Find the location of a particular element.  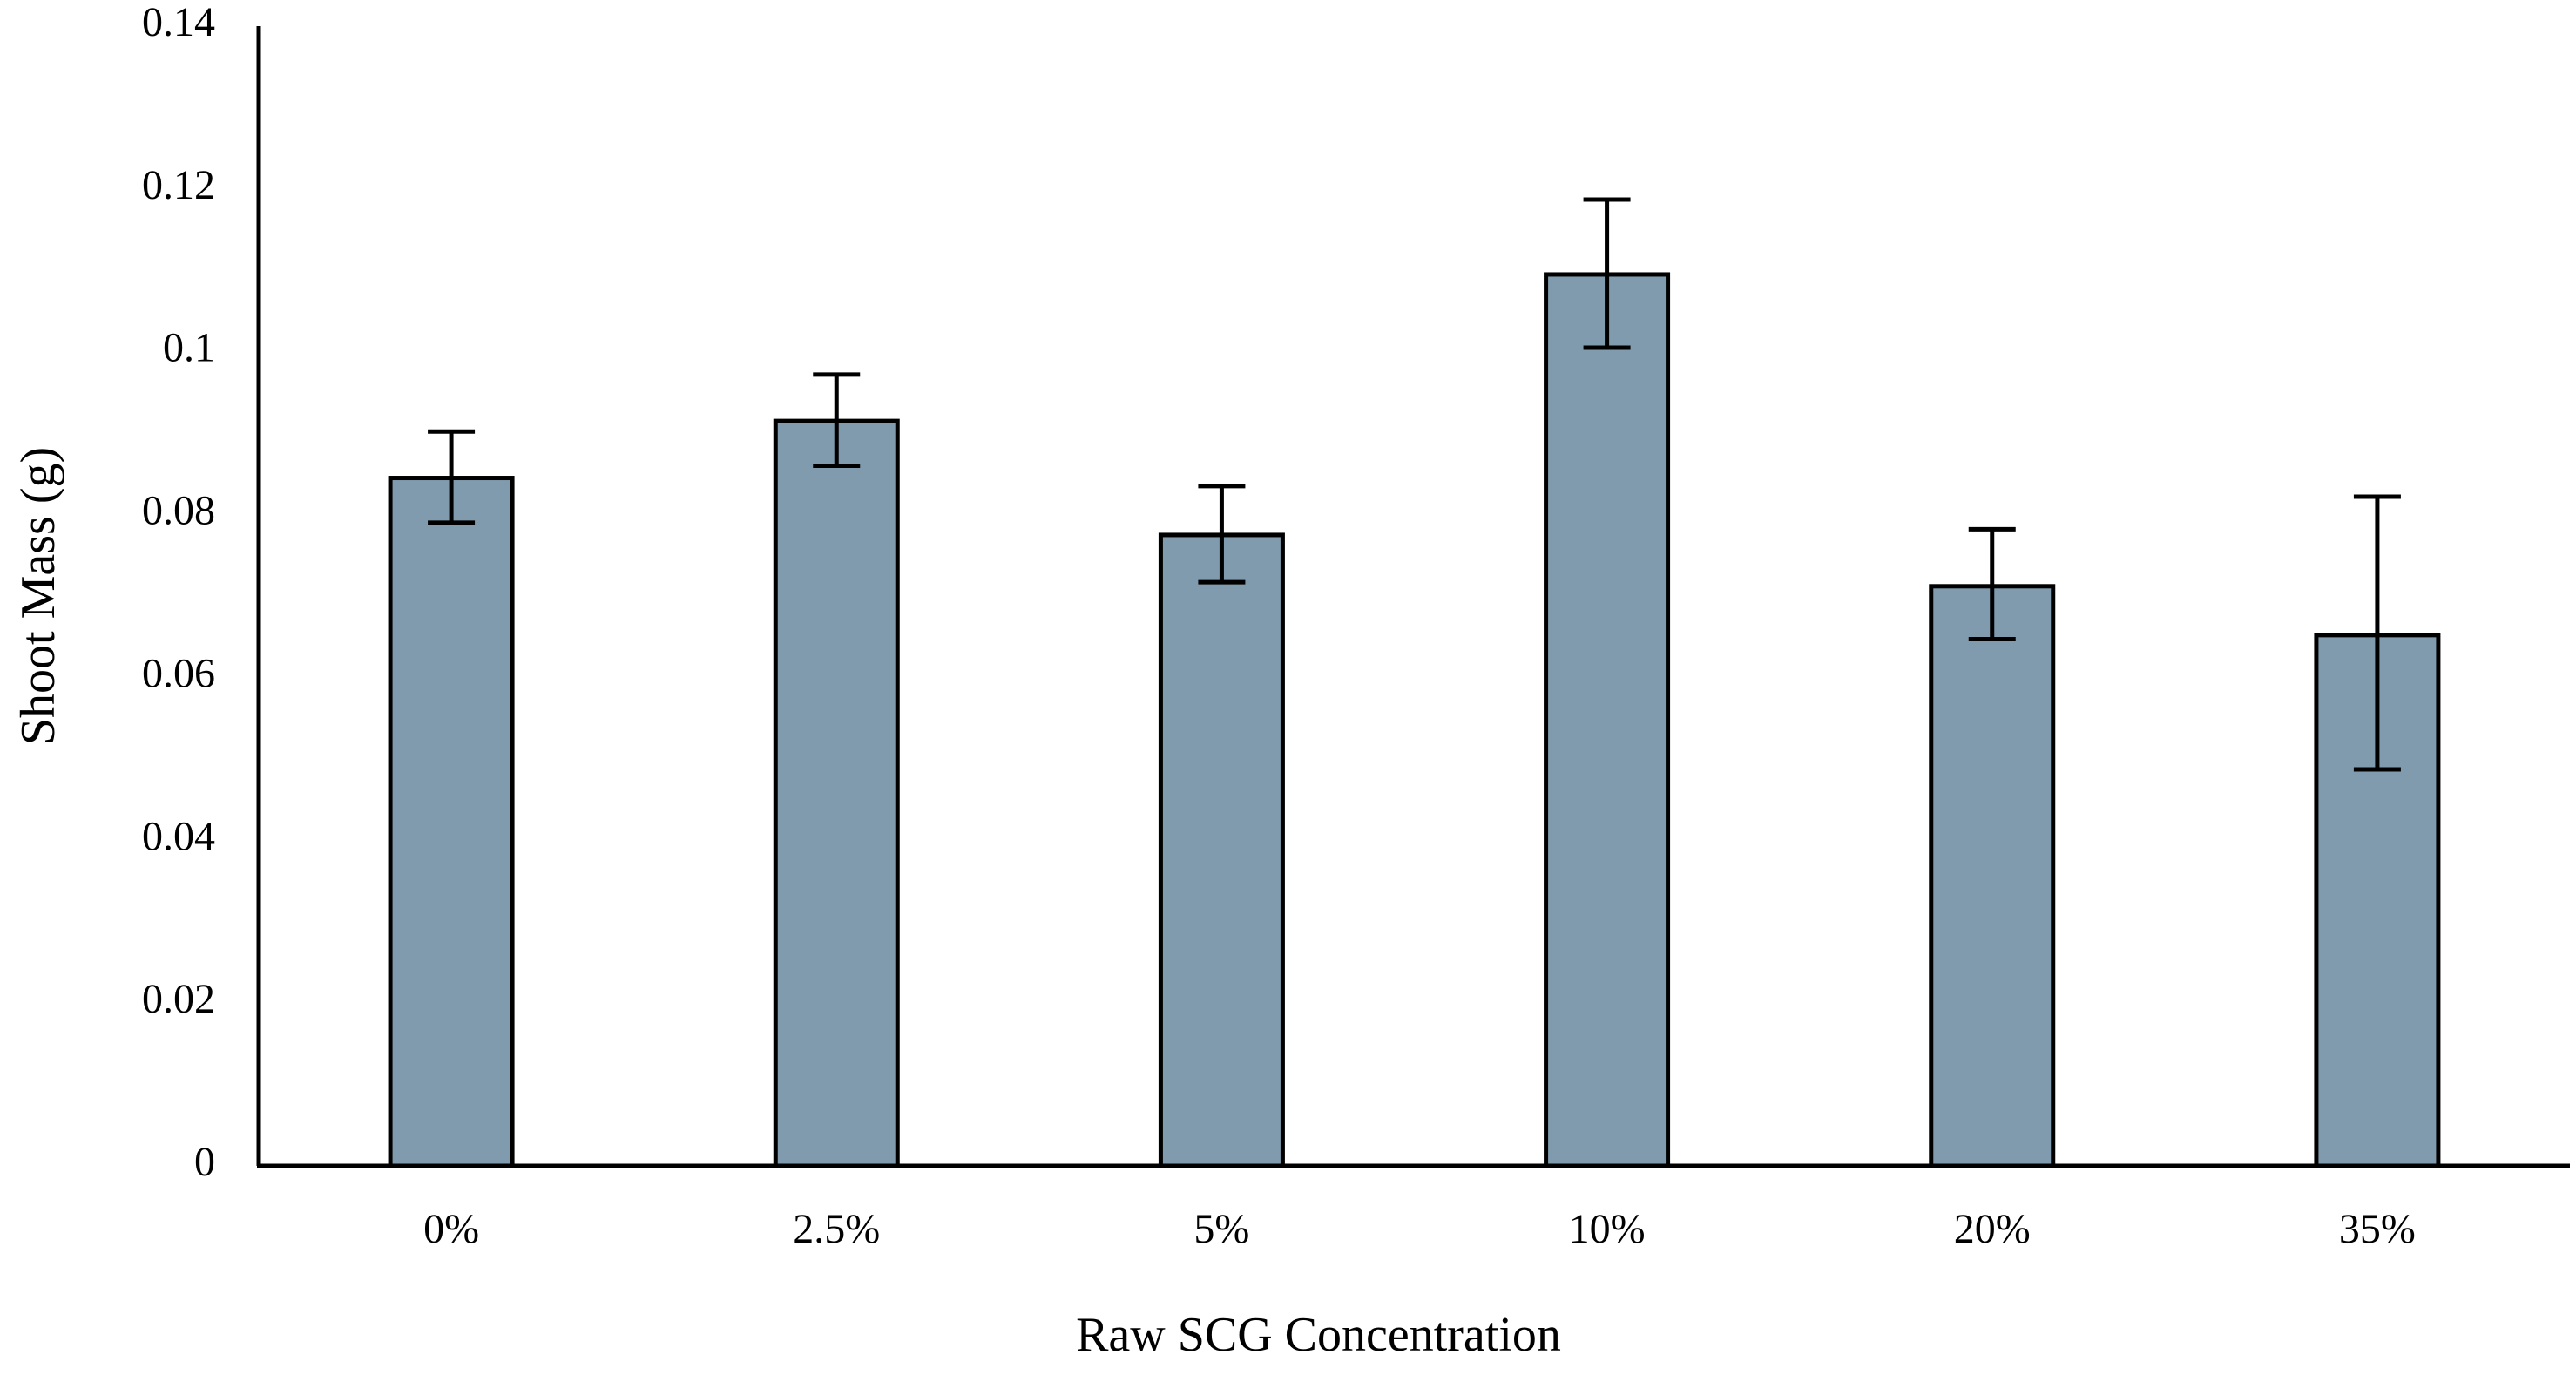

y-tick-label: 0.08 is located at coordinates (178, 511).